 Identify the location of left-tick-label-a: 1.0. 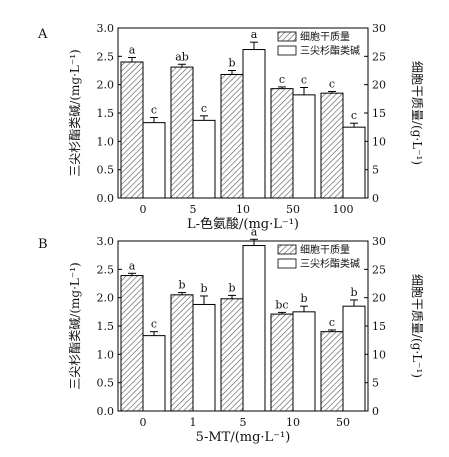
(106, 141).